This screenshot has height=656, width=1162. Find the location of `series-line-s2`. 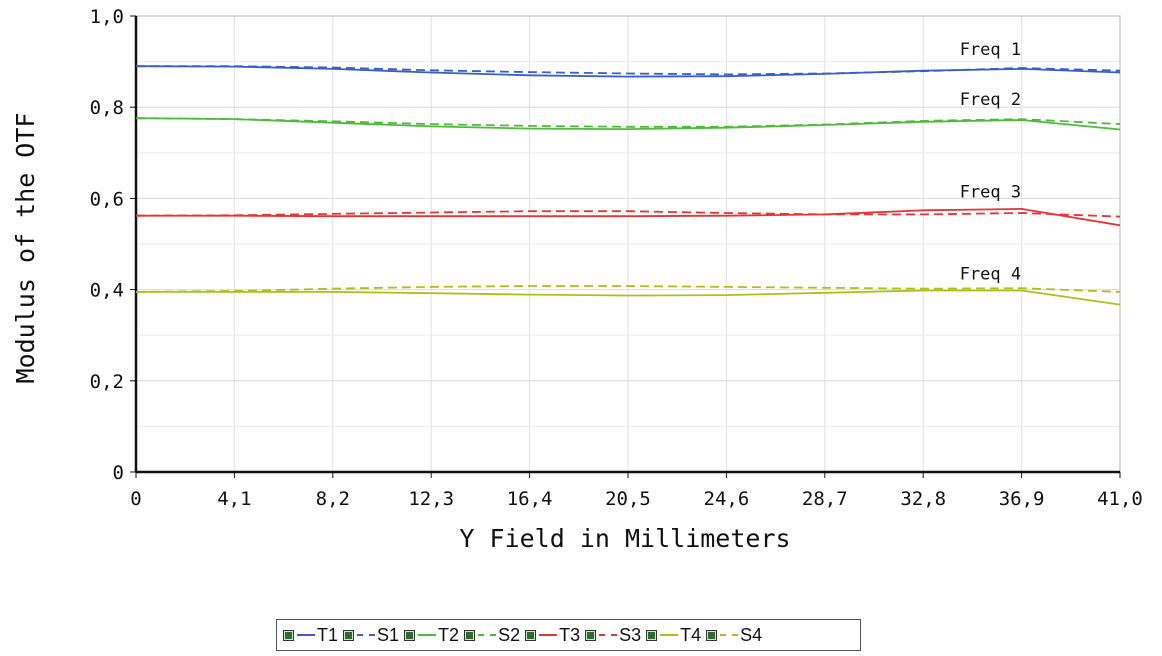

series-line-s2 is located at coordinates (628, 122).